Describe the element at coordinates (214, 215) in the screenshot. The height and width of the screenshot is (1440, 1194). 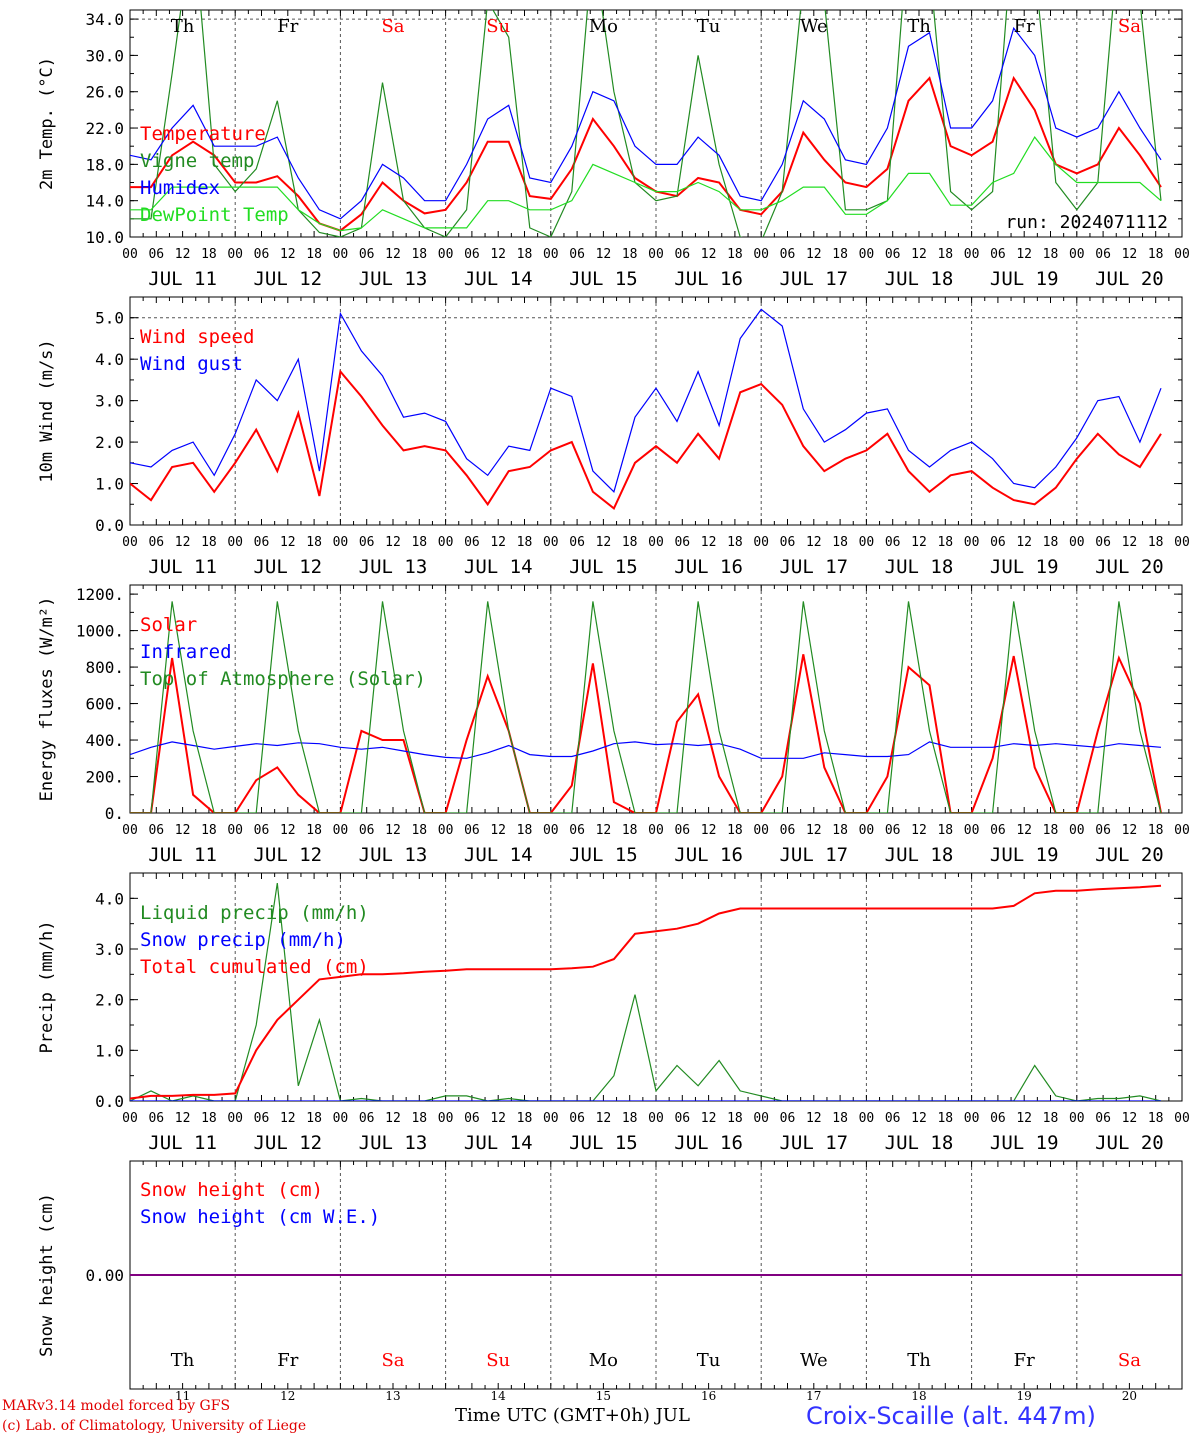
I see `legend-entry: DewPoint Temp` at that location.